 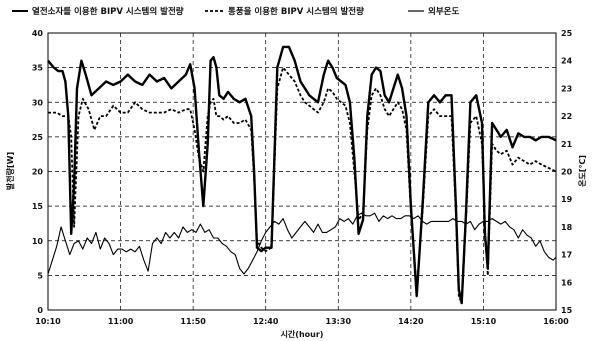 What do you see at coordinates (108, 11) in the screenshot?
I see `legend-label-series-1: 열전소자를 이용한 BIPV 시스템의 발전량` at bounding box center [108, 11].